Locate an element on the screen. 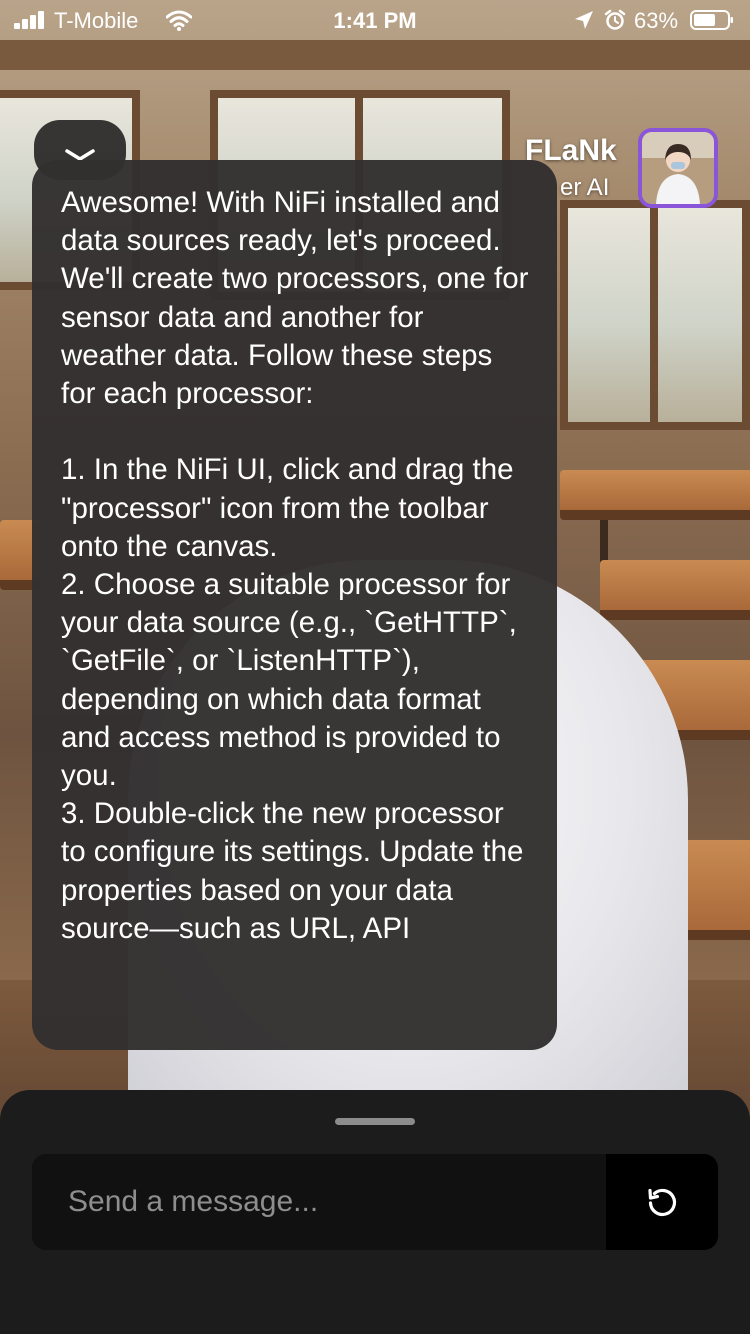 Image resolution: width=750 pixels, height=1334 pixels. carrier-name: T-Mobile is located at coordinates (96, 20).